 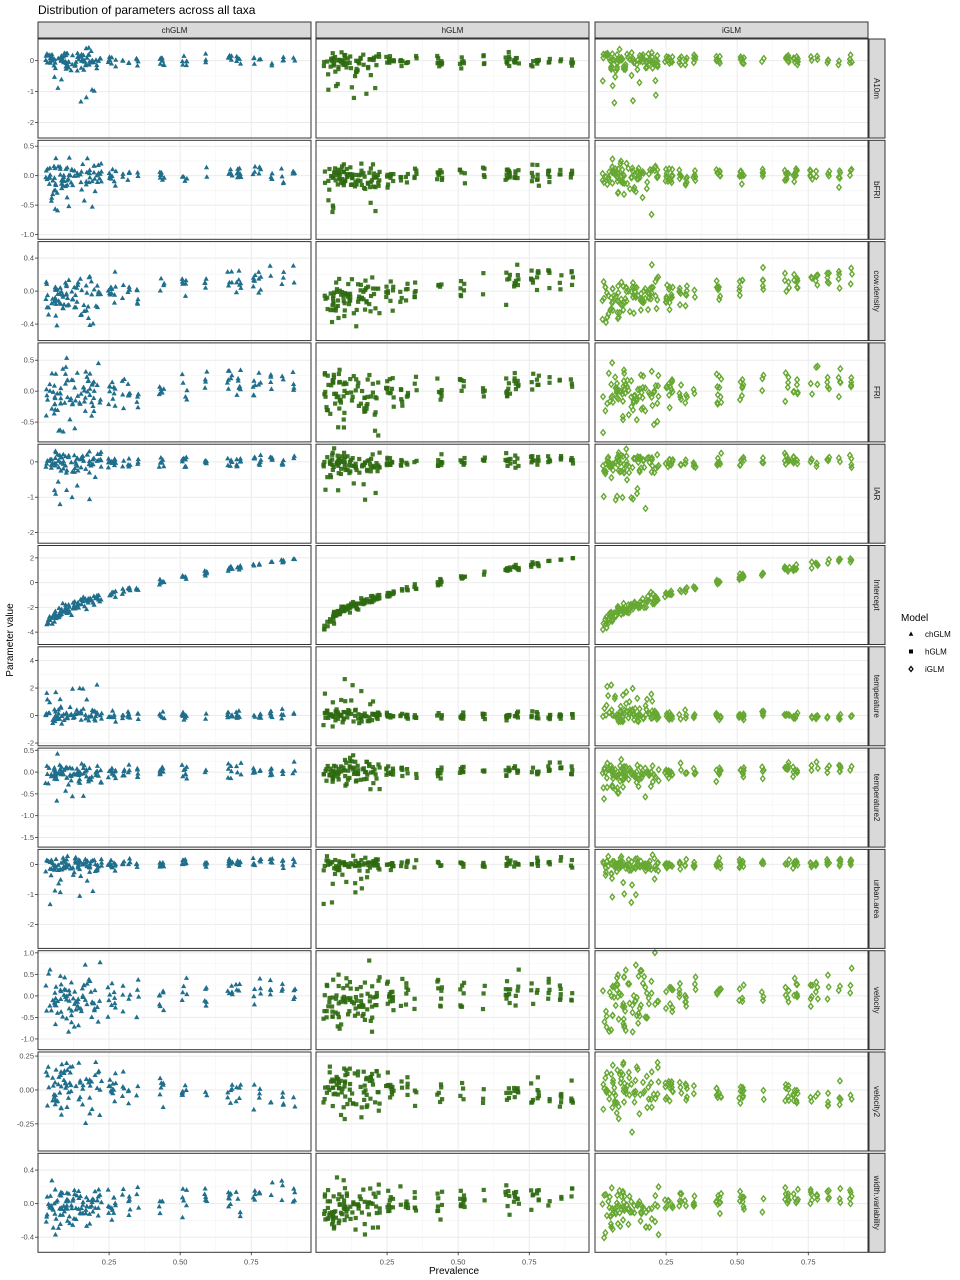 What do you see at coordinates (731, 1000) in the screenshot?
I see `panel-border` at bounding box center [731, 1000].